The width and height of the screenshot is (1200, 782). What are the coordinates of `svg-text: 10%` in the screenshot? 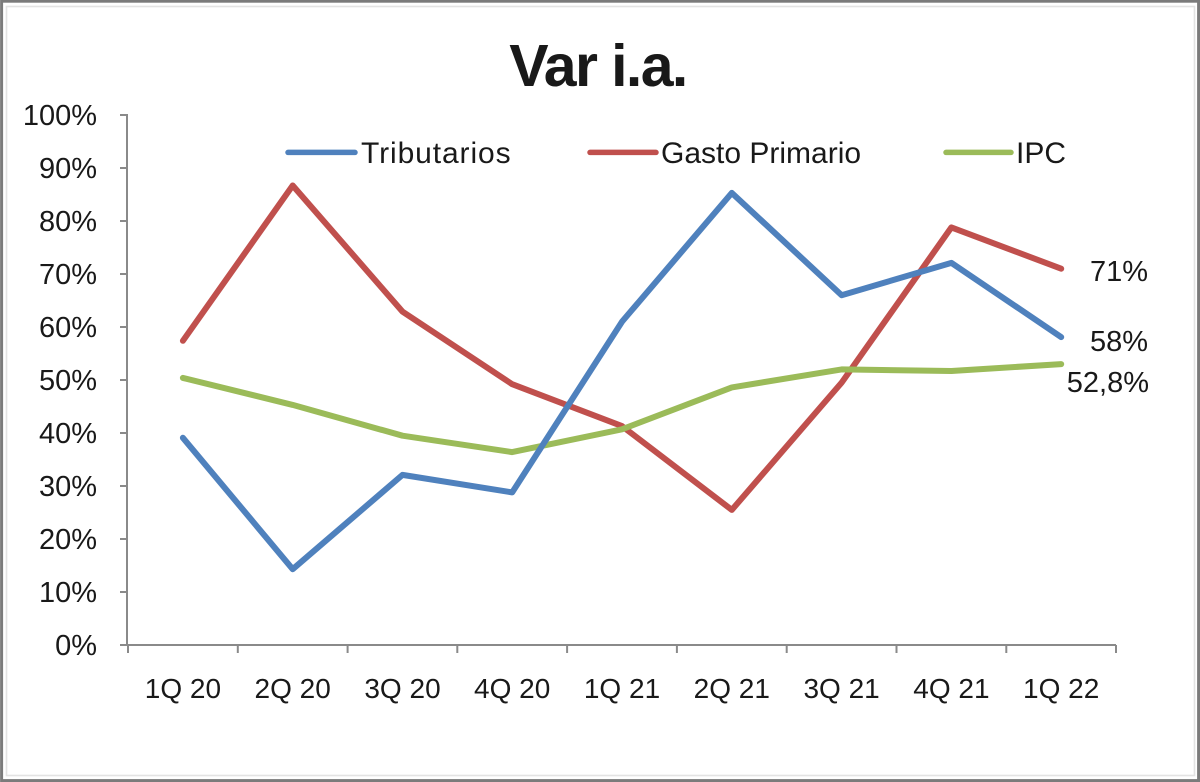 It's located at (68, 593).